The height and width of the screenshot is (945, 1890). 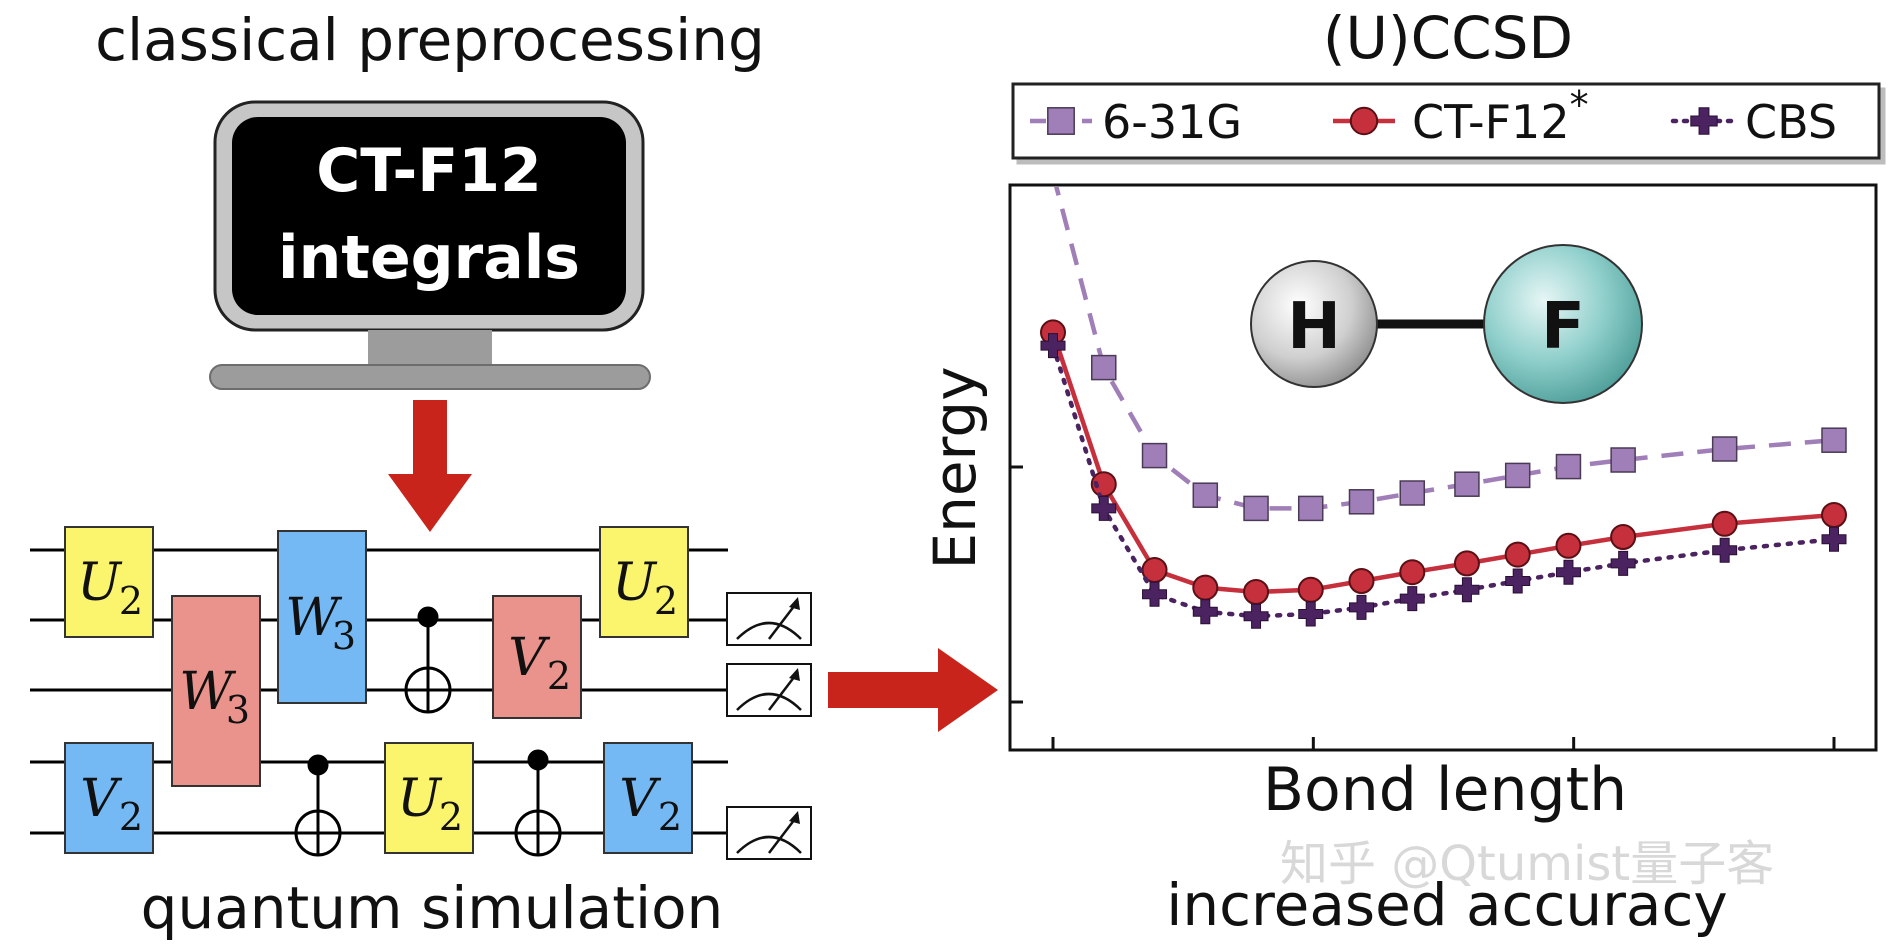 I want to click on gate-w3-blue: W3, so click(x=322, y=617).